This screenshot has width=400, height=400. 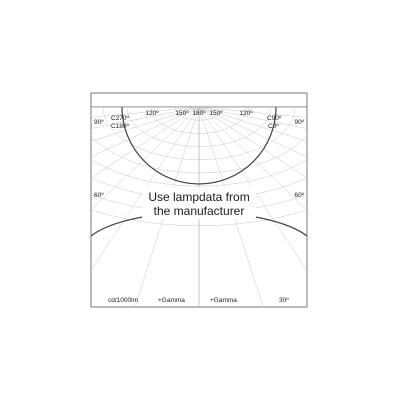 What do you see at coordinates (182, 113) in the screenshot?
I see `label-top-150-left: 150º` at bounding box center [182, 113].